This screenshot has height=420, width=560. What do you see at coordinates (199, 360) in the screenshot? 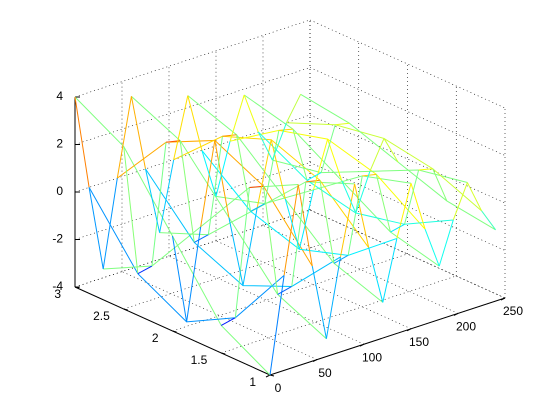
I see `y-tick-label: 1.5` at bounding box center [199, 360].